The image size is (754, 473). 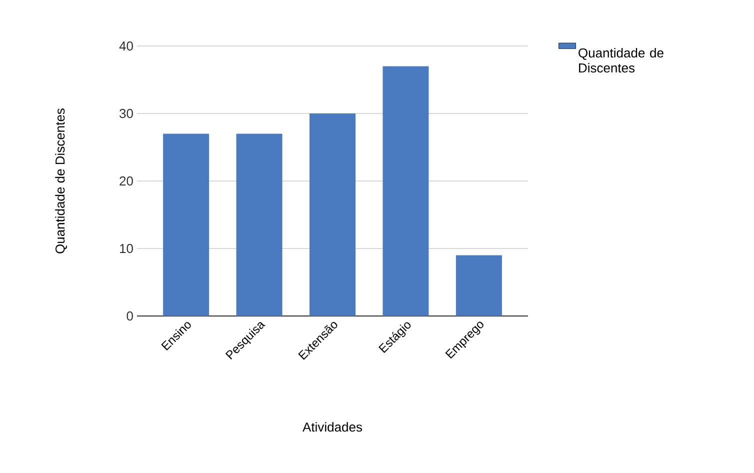 I want to click on y-tick-label: 40, so click(x=126, y=46).